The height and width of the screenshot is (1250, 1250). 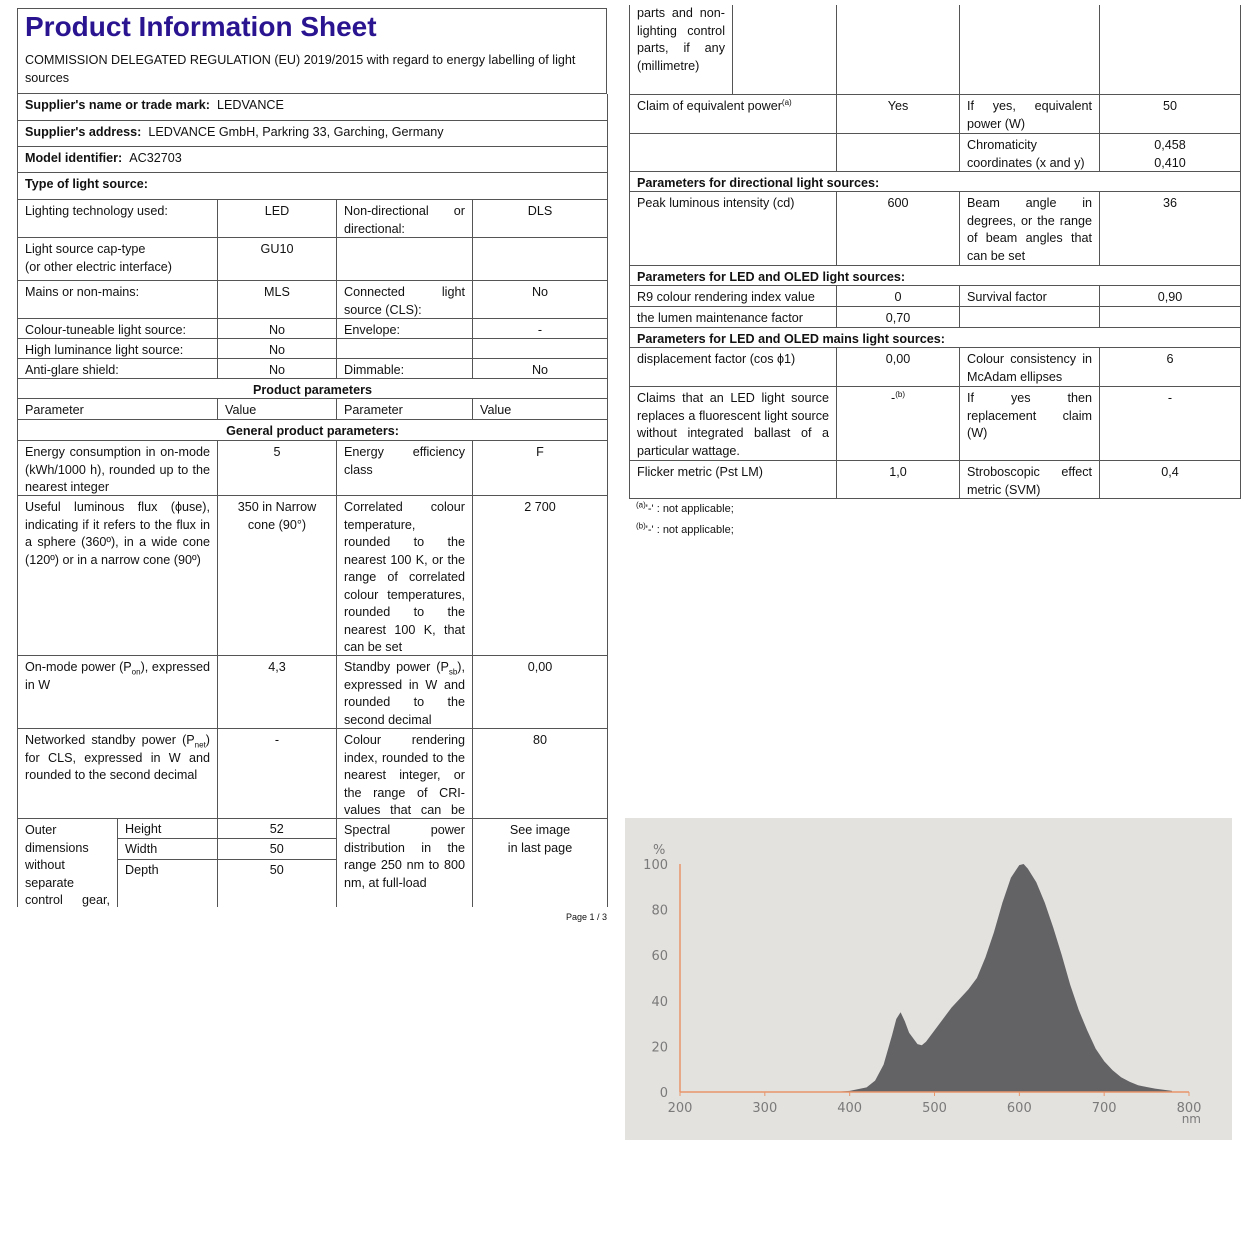 What do you see at coordinates (118, 368) in the screenshot?
I see `parameter-label: Anti-glare shield:` at bounding box center [118, 368].